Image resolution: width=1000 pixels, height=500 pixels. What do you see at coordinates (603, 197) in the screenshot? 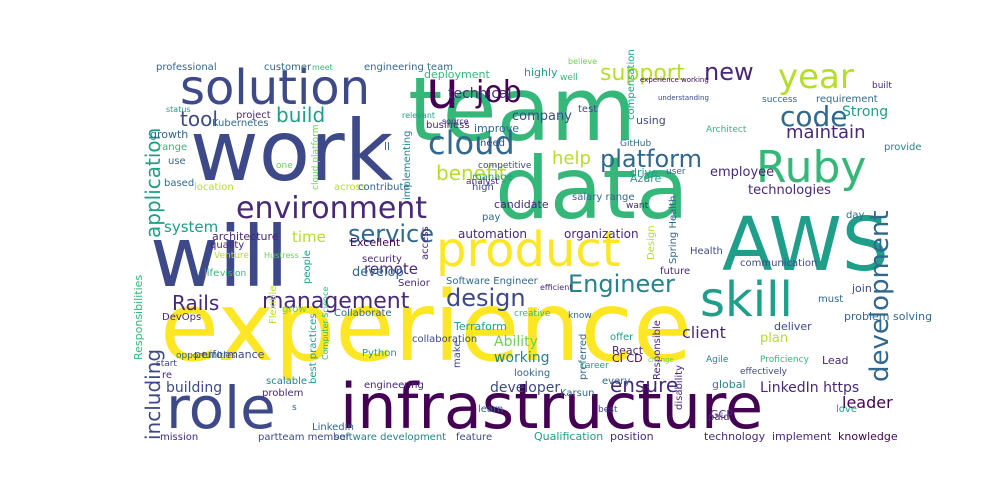
I see `word-salary-range: salary range` at bounding box center [603, 197].